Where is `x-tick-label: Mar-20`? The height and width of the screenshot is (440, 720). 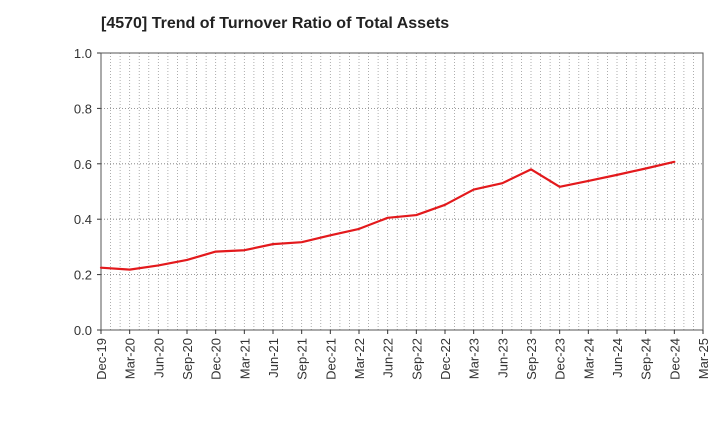
x-tick-label: Mar-20 is located at coordinates (130, 358).